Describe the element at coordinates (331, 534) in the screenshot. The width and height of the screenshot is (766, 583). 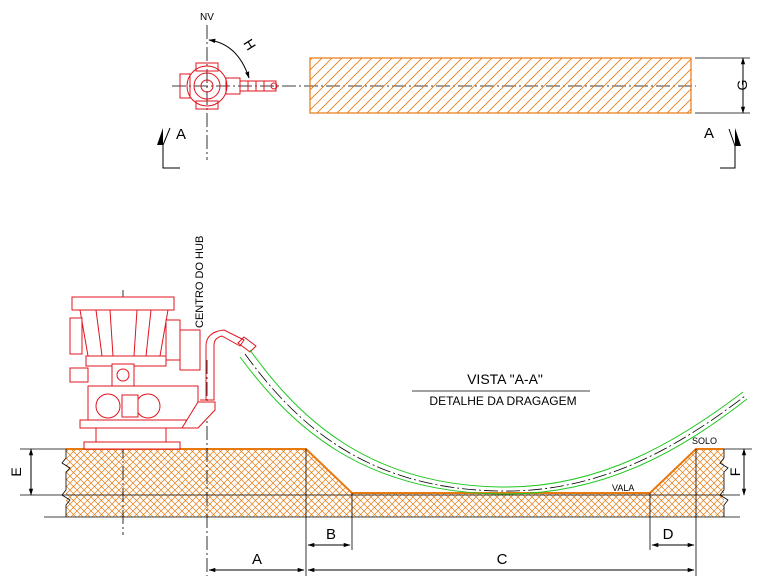
I see `b-dimension-label: B` at that location.